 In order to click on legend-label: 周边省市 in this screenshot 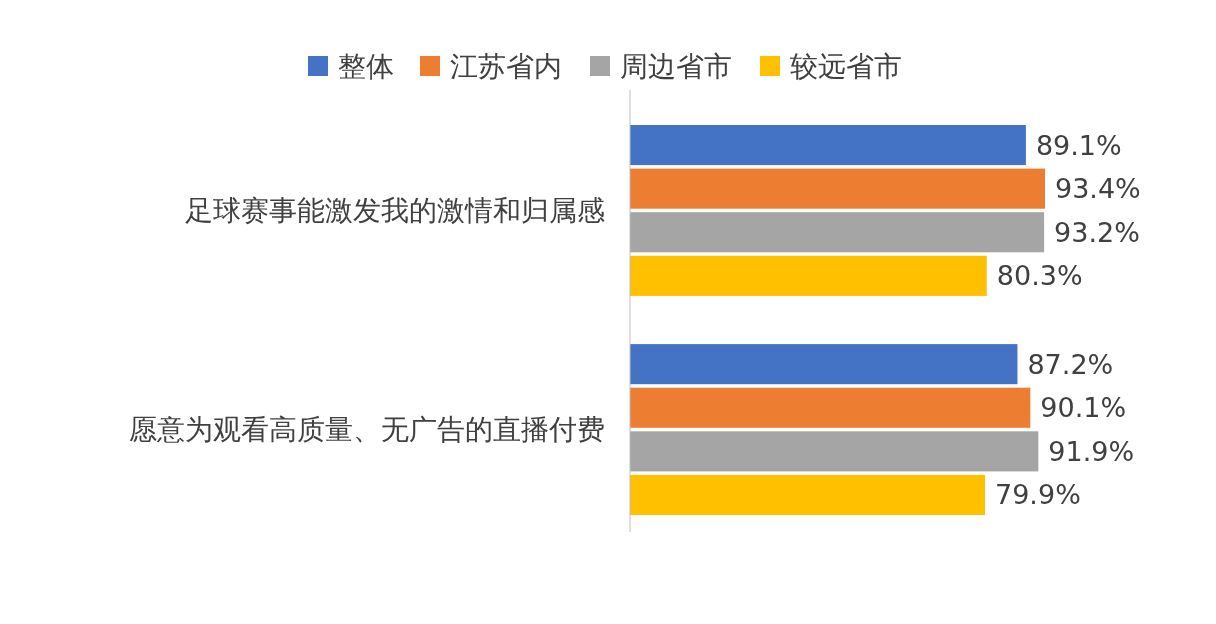, I will do `click(676, 66)`.